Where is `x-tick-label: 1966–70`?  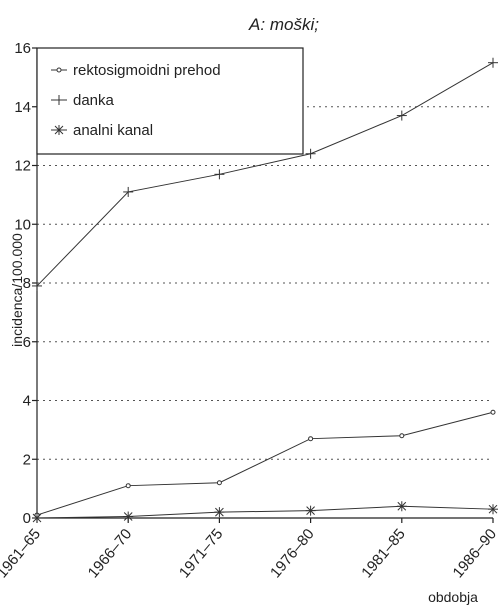 x-tick-label: 1966–70 is located at coordinates (110, 554).